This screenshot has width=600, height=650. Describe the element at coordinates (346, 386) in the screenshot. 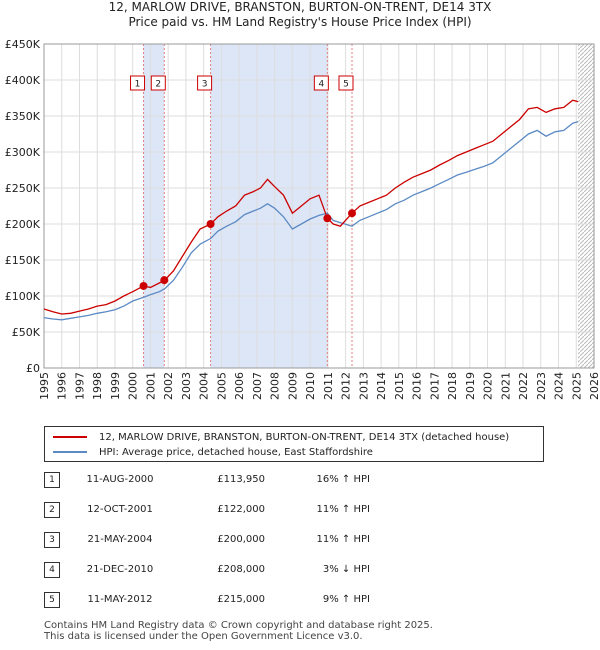

I see `x-tick-label: 2012` at that location.